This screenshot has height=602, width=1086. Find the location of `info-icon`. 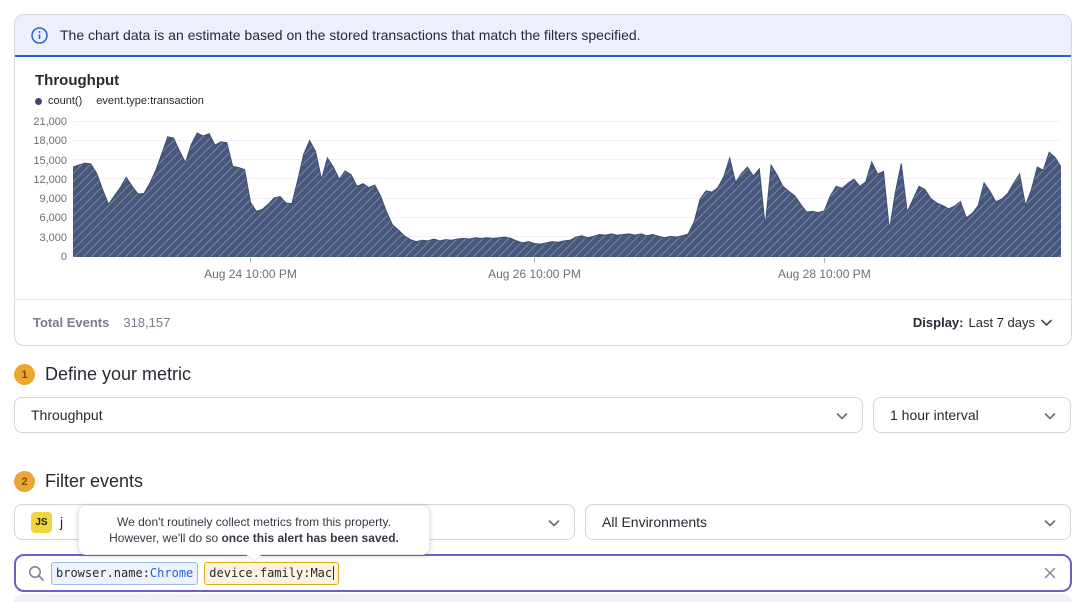

info-icon is located at coordinates (39, 35).